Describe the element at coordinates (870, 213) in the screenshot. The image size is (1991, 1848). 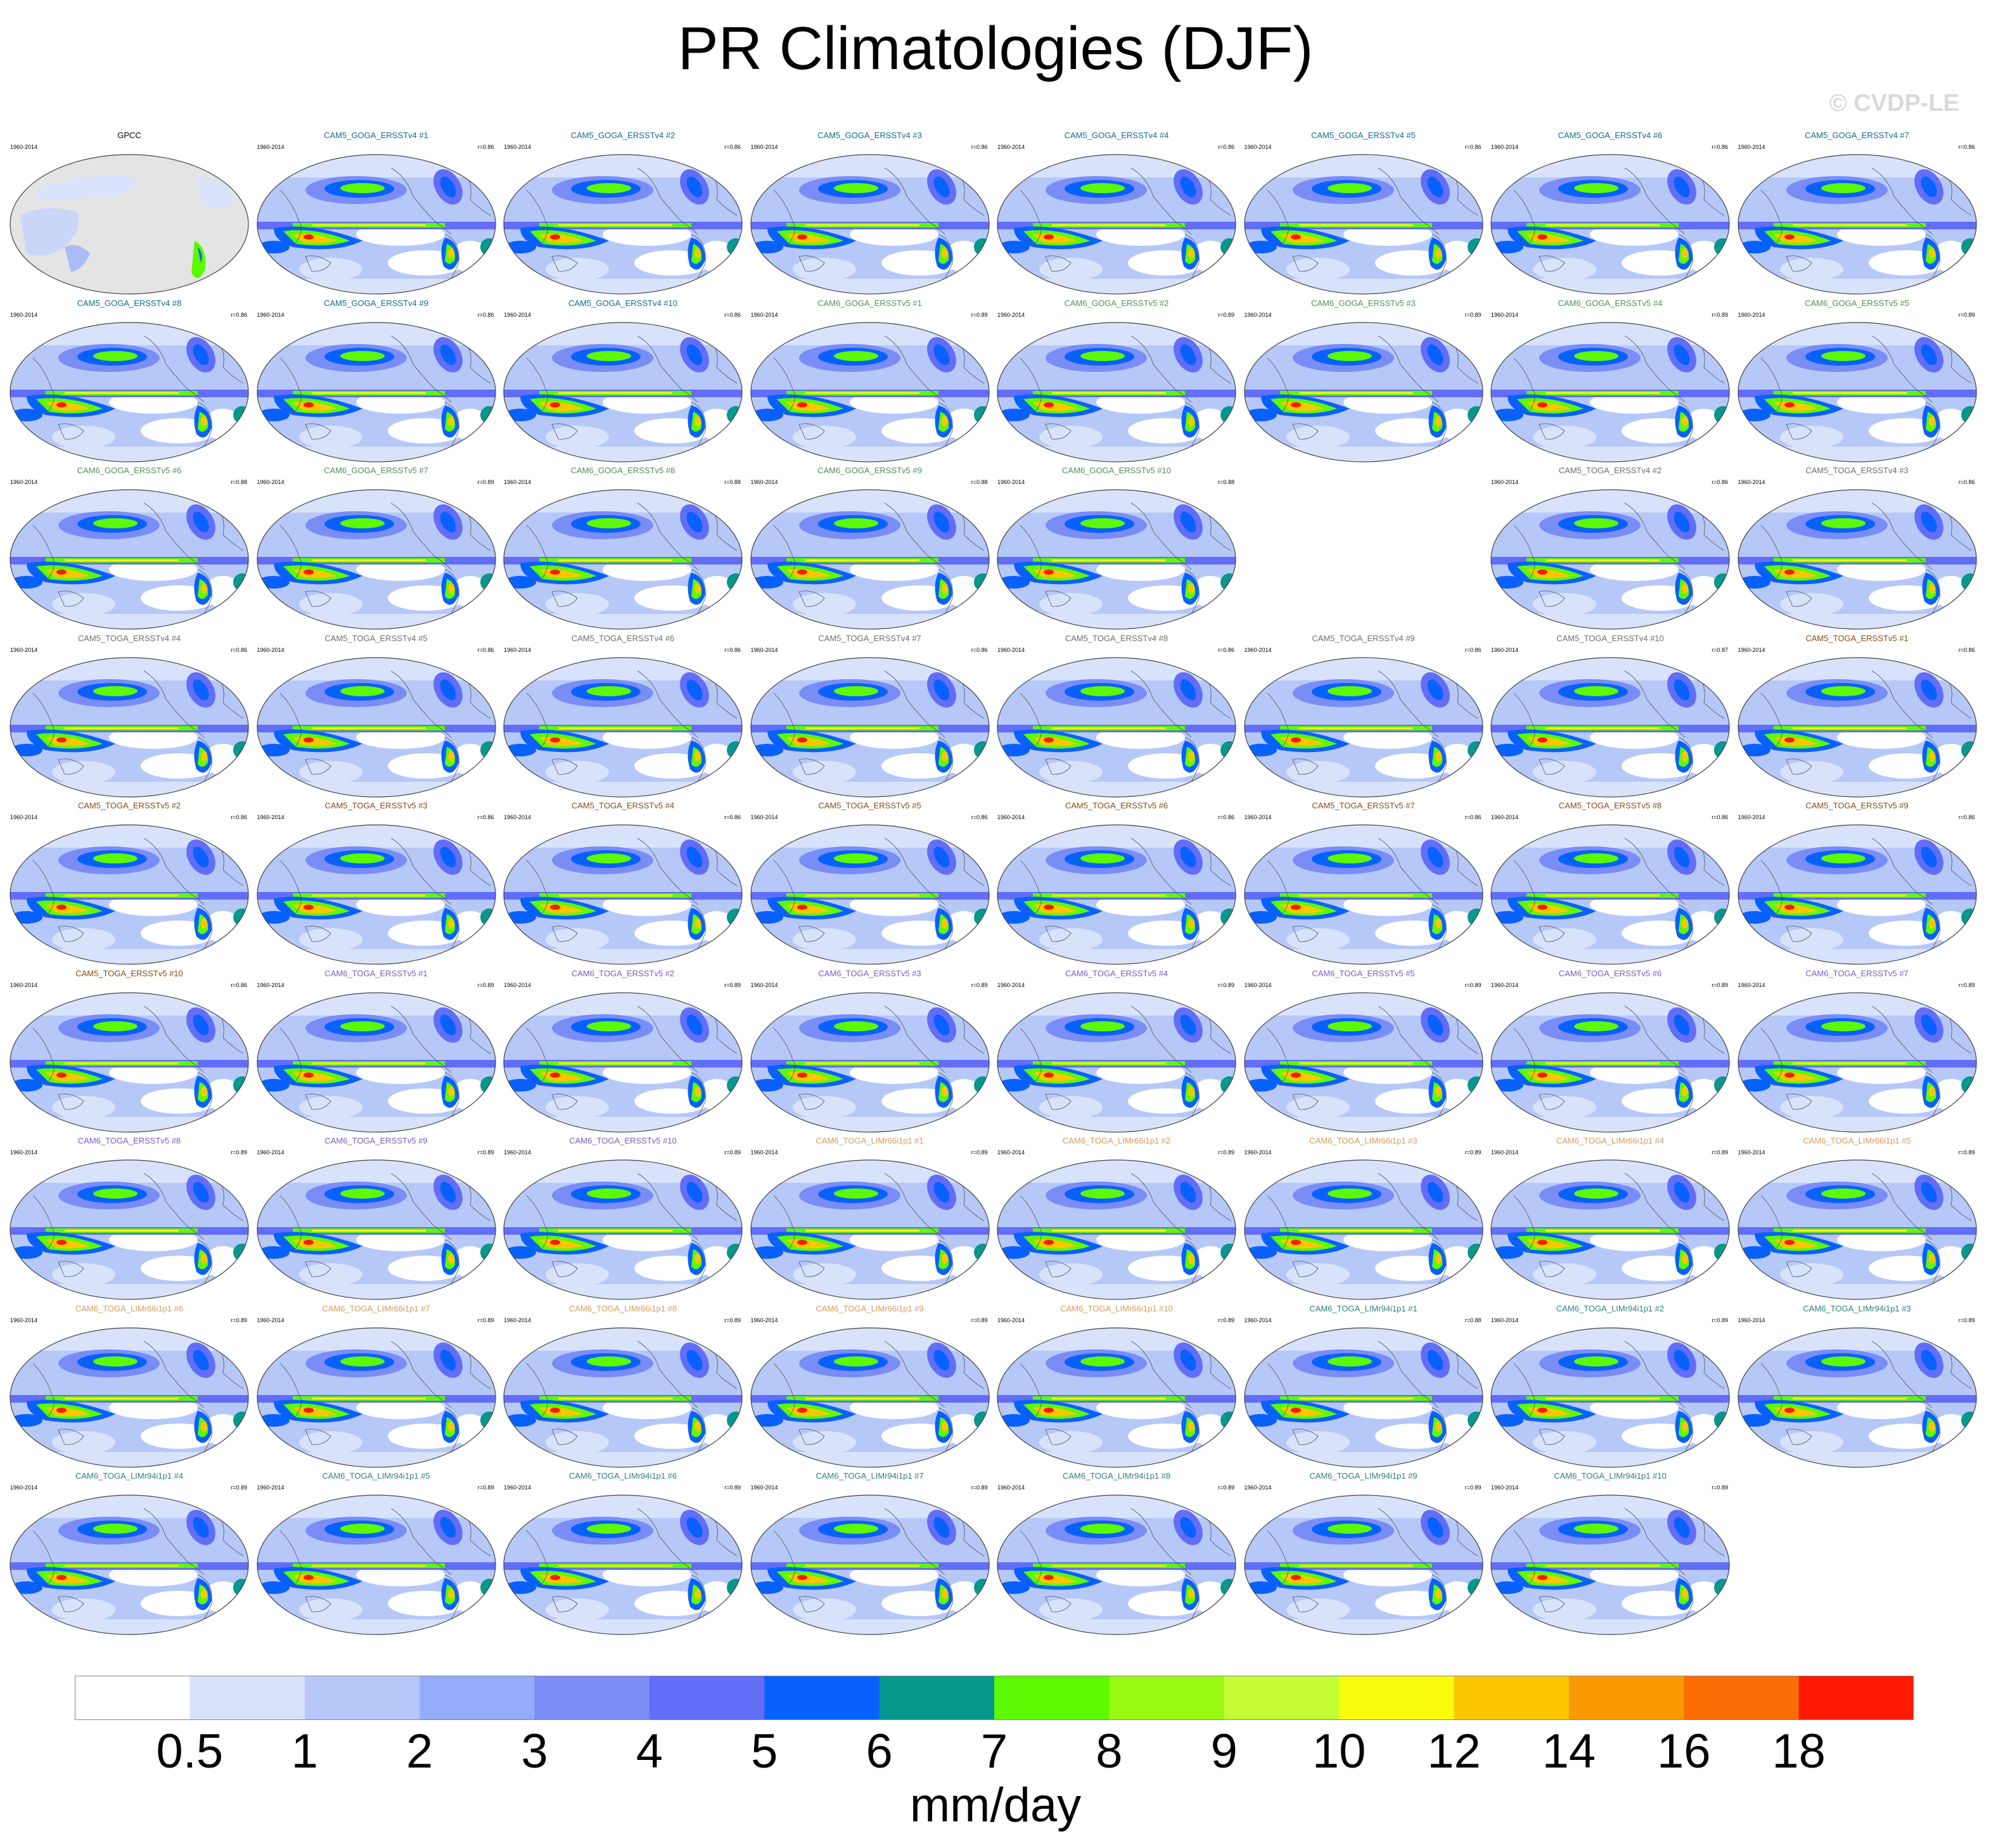
I see `model-map-panel: CAM5_GOGA_ERSSTv4 #3 1960-2014 r=0.86` at that location.